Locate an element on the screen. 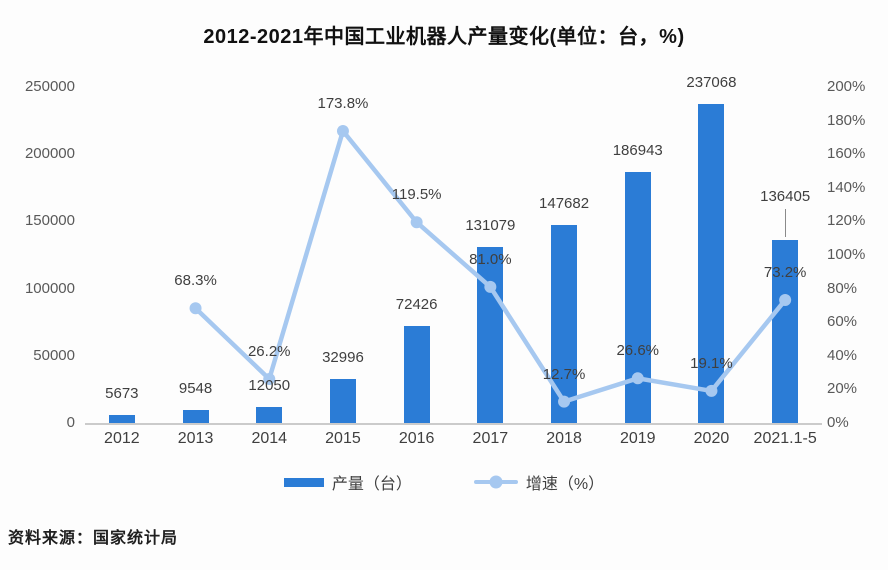 This screenshot has width=888, height=570. bar-value-label: 237068 is located at coordinates (711, 83).